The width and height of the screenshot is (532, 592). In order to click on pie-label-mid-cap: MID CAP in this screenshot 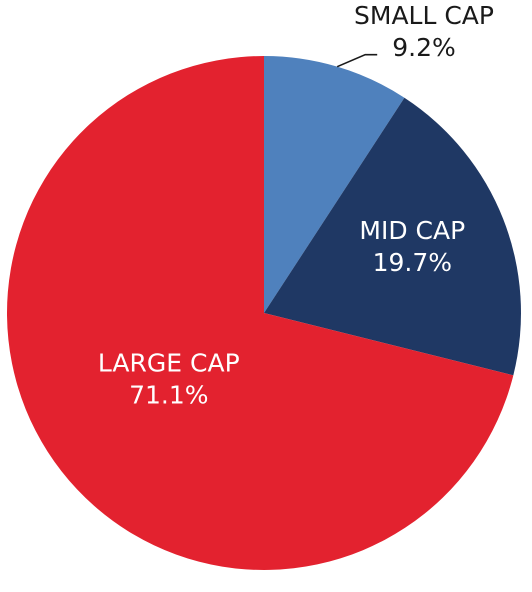, I will do `click(412, 230)`.